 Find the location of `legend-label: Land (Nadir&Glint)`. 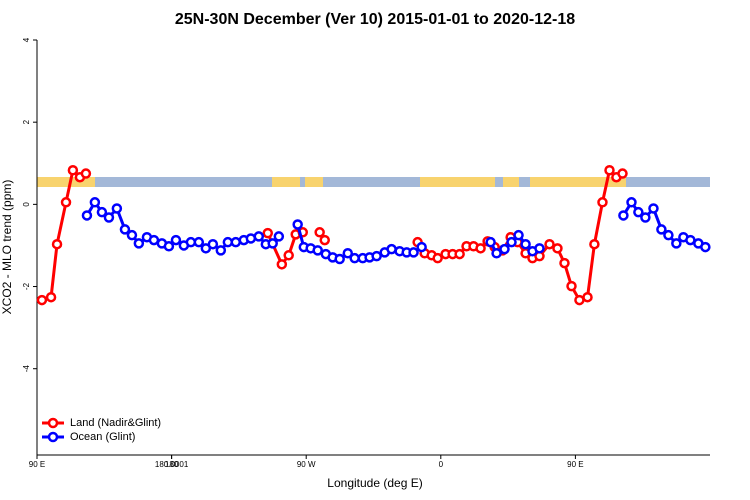

legend-label: Land (Nadir&Glint) is located at coordinates (115, 423).